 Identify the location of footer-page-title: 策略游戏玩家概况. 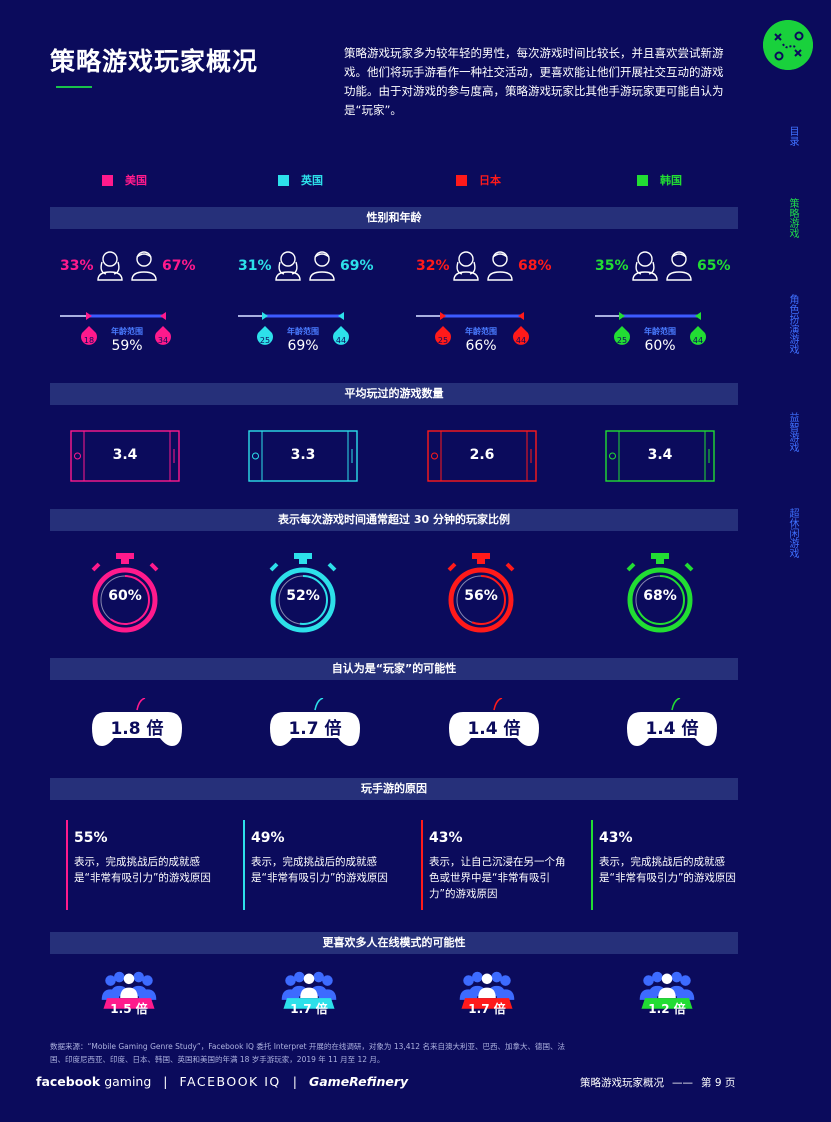
(622, 1083).